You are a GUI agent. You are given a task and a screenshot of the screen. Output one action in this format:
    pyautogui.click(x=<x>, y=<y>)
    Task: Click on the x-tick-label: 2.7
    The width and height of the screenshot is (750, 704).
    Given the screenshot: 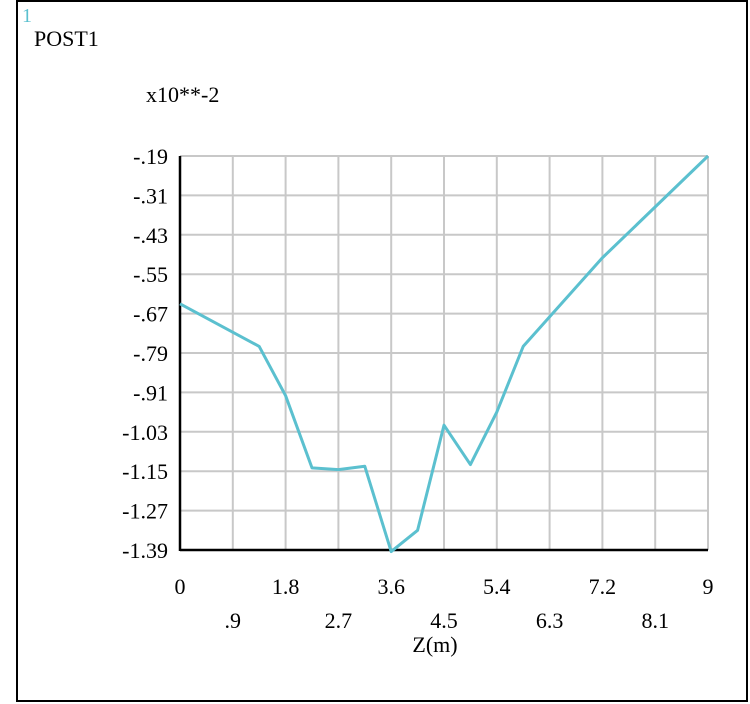 What is the action you would take?
    pyautogui.click(x=339, y=620)
    